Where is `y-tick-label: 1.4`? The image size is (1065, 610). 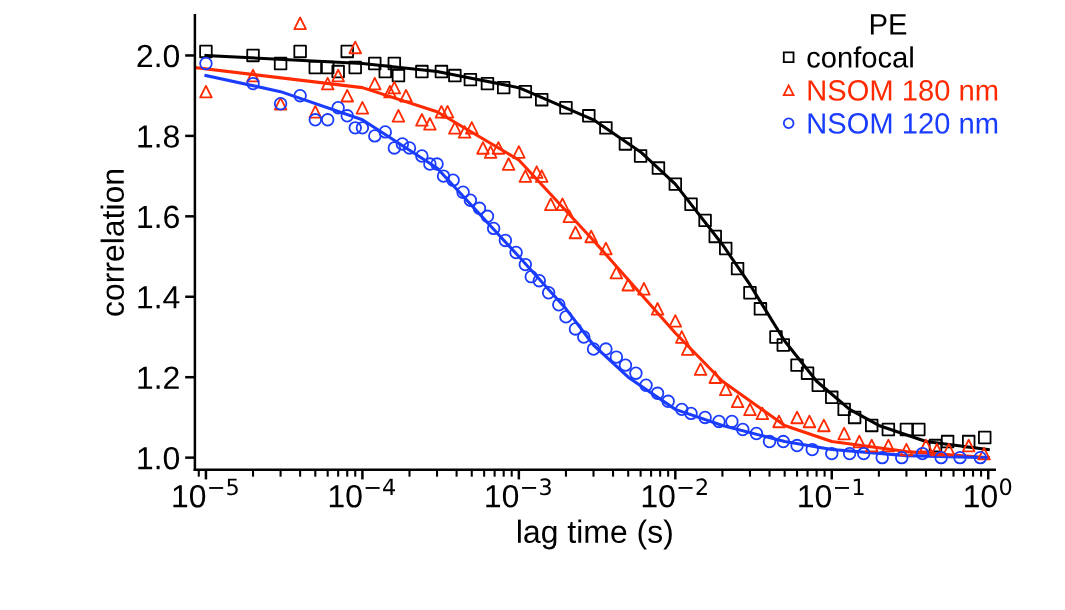 y-tick-label: 1.4 is located at coordinates (159, 297).